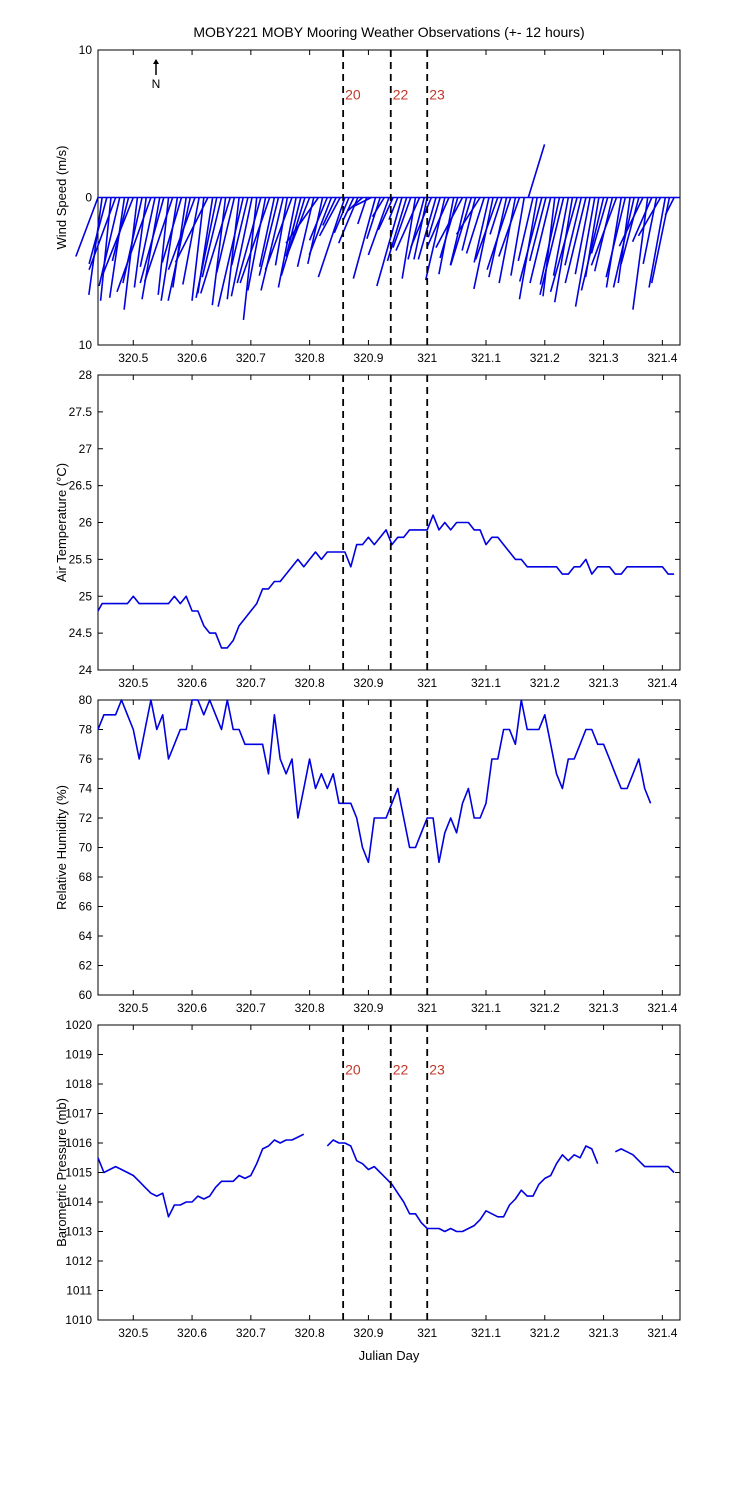 The width and height of the screenshot is (750, 1500). What do you see at coordinates (78, 1055) in the screenshot?
I see `y-tick-label: 1019` at bounding box center [78, 1055].